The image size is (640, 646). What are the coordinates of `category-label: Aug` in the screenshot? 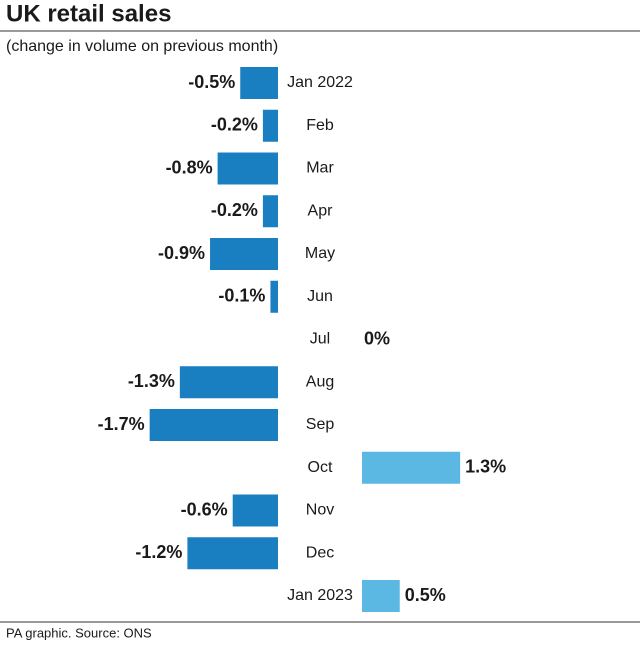 It's located at (320, 381).